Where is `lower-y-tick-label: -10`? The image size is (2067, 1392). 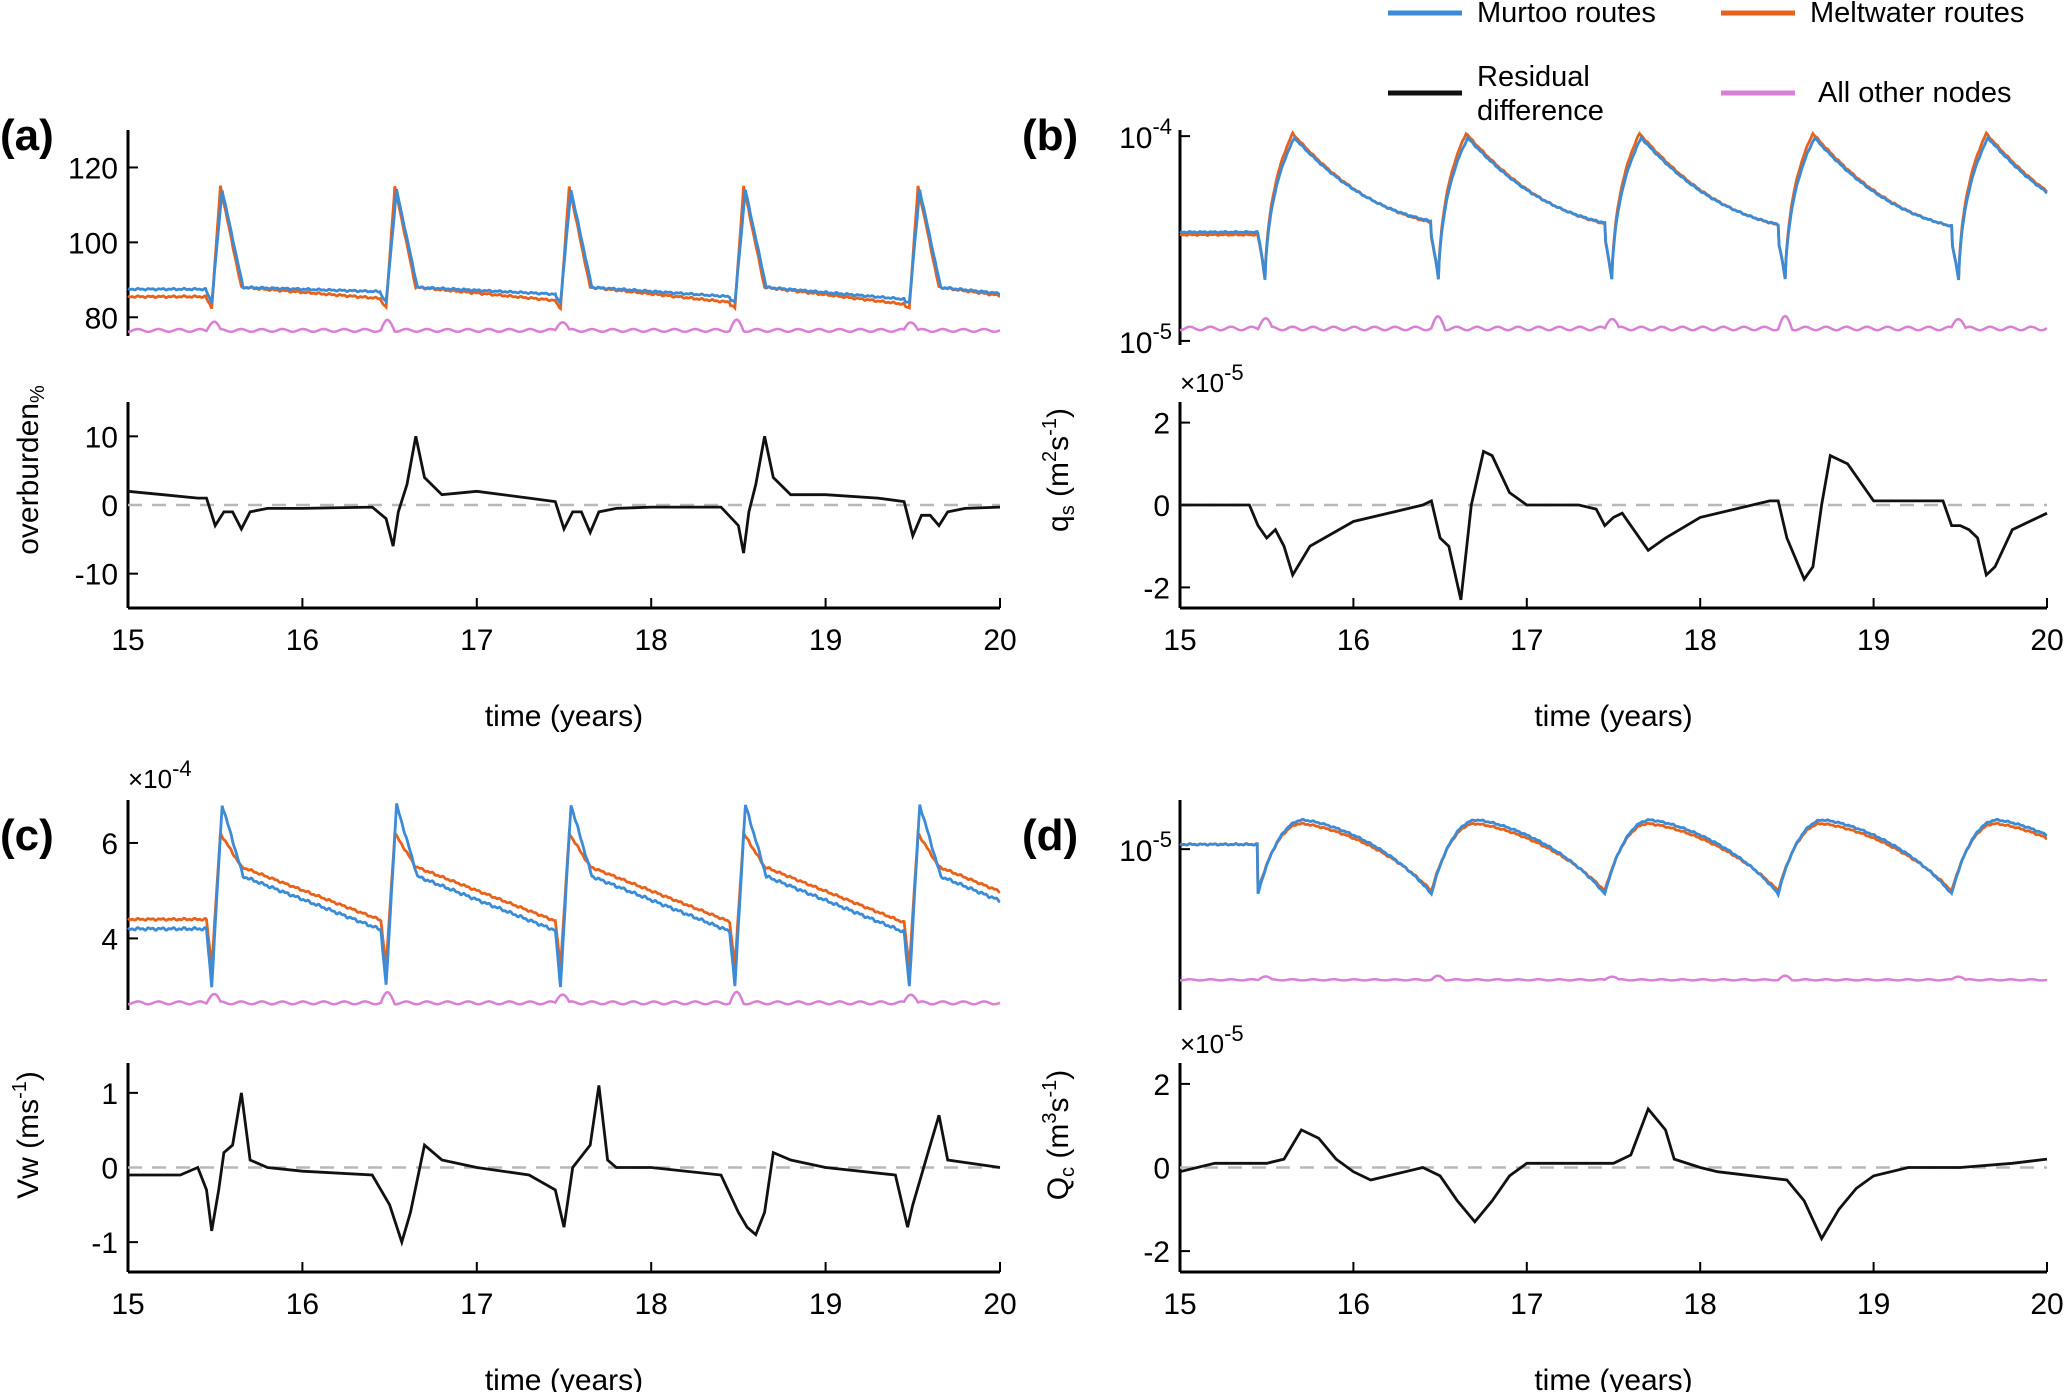
lower-y-tick-label: -10 is located at coordinates (96, 575).